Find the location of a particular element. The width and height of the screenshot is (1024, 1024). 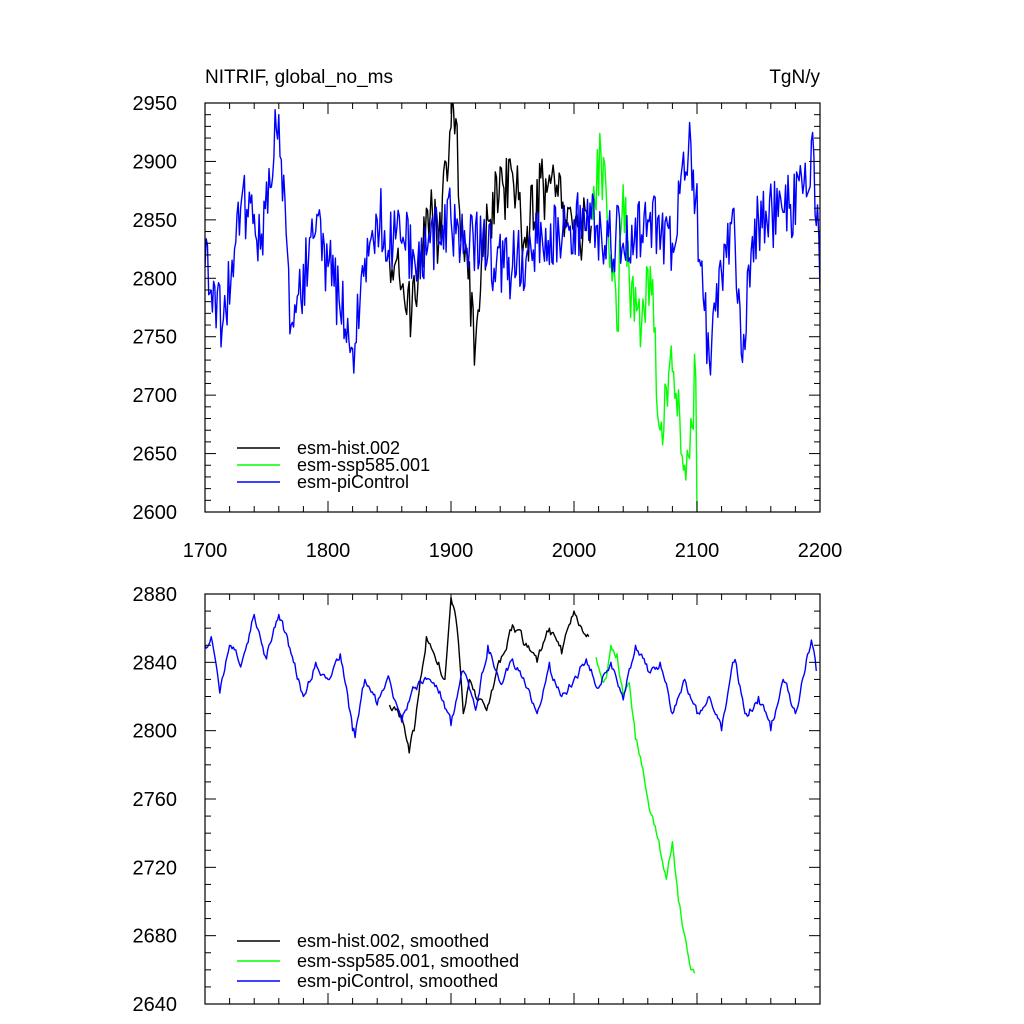

y-tick-label: 2600 is located at coordinates (155, 513).